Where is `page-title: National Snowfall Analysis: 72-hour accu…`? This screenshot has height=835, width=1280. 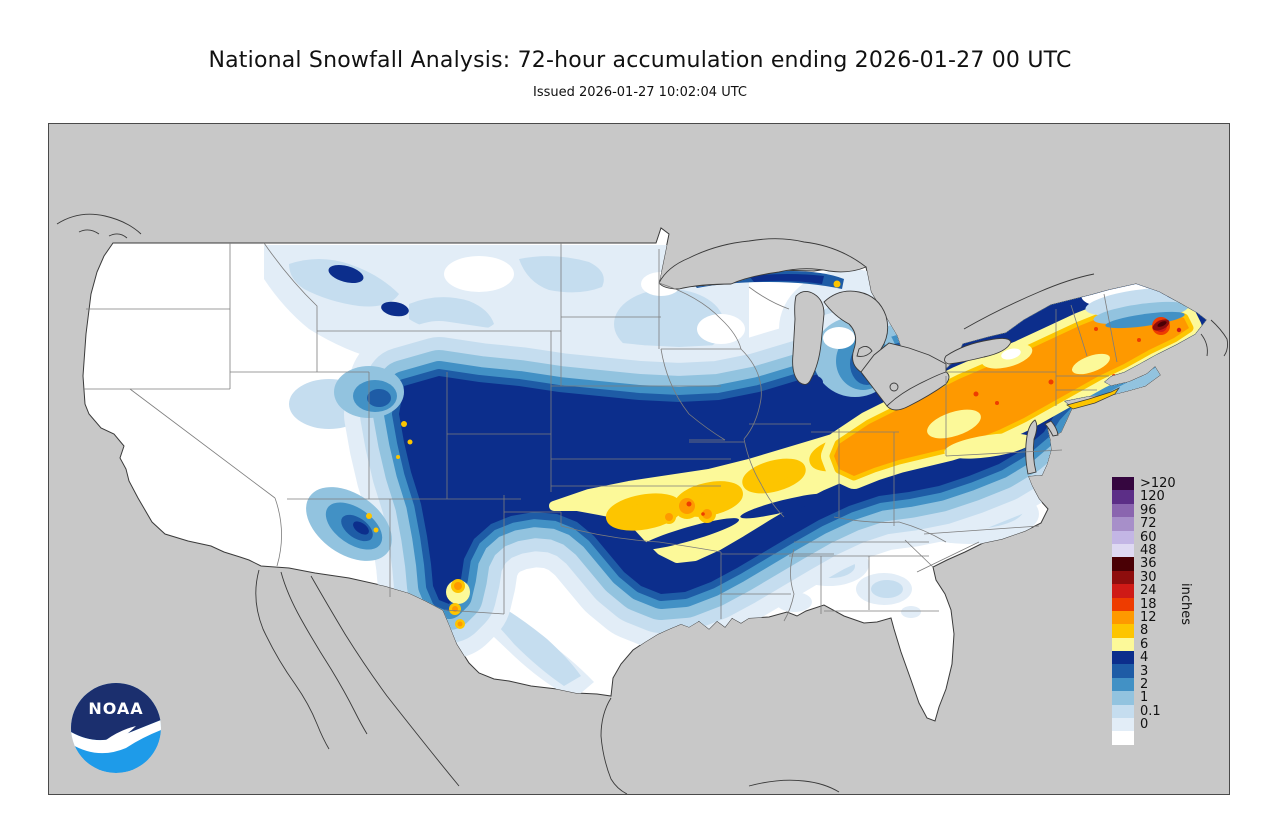
page-title: National Snowfall Analysis: 72-hour accu… is located at coordinates (640, 60).